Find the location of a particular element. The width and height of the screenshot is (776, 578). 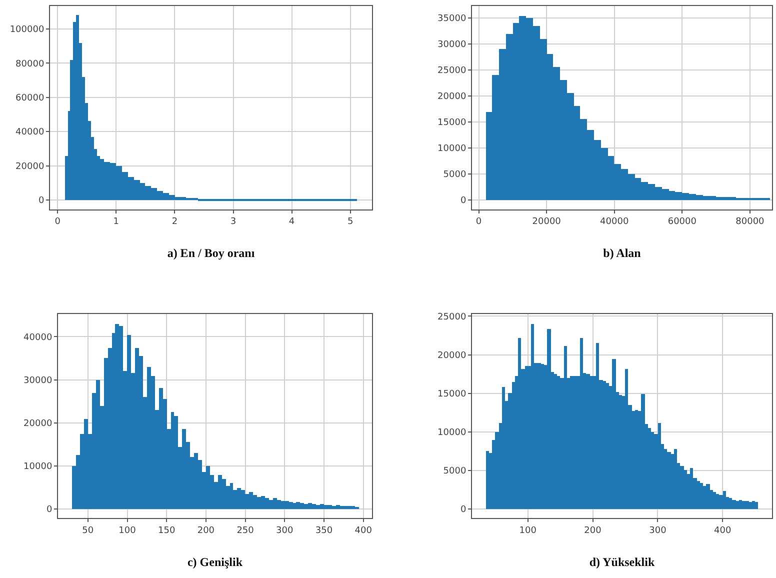

x-tick-label: 3 is located at coordinates (233, 222).